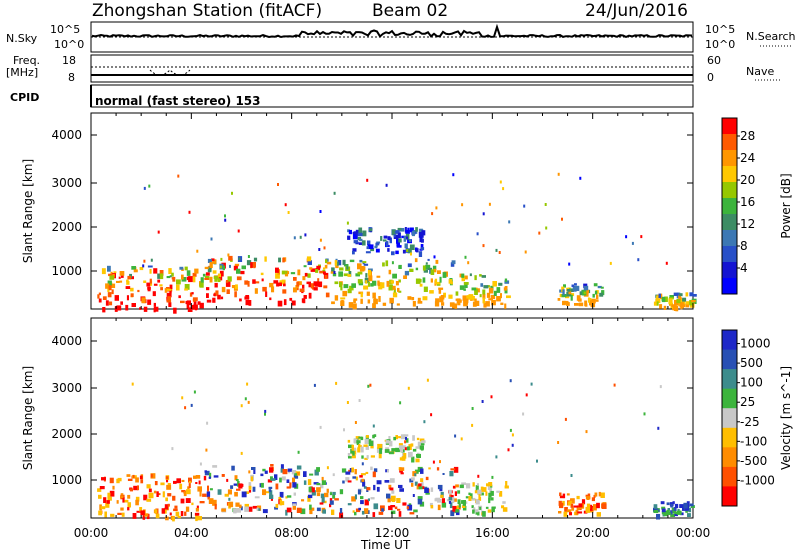 This screenshot has height=554, width=800. What do you see at coordinates (729, 174) in the screenshot?
I see `colorbar-swatch` at bounding box center [729, 174].